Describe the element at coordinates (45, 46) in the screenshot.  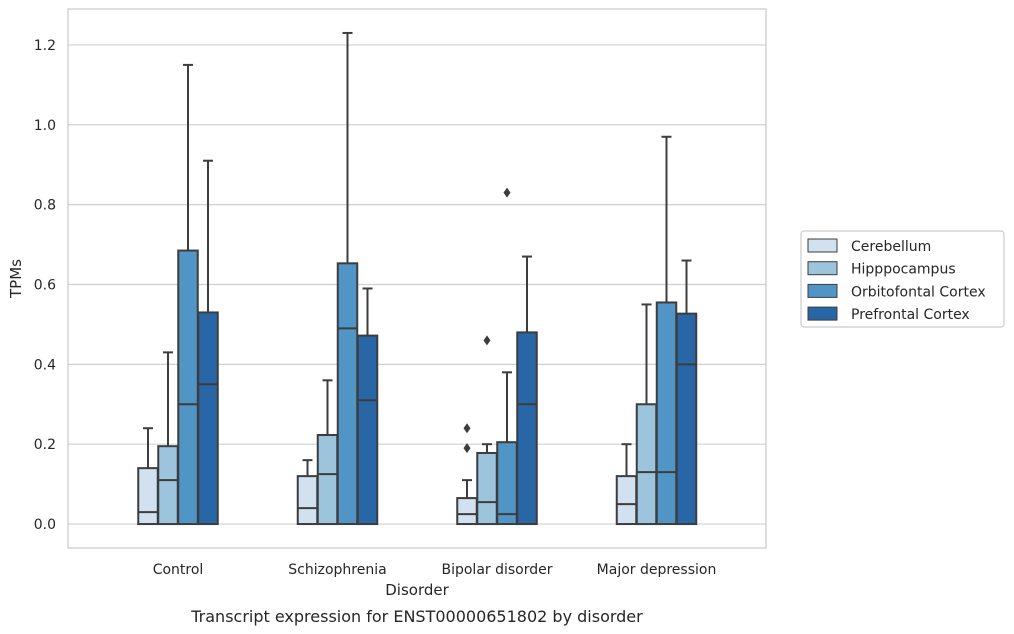
I see `y-tick-label: 1.2` at that location.